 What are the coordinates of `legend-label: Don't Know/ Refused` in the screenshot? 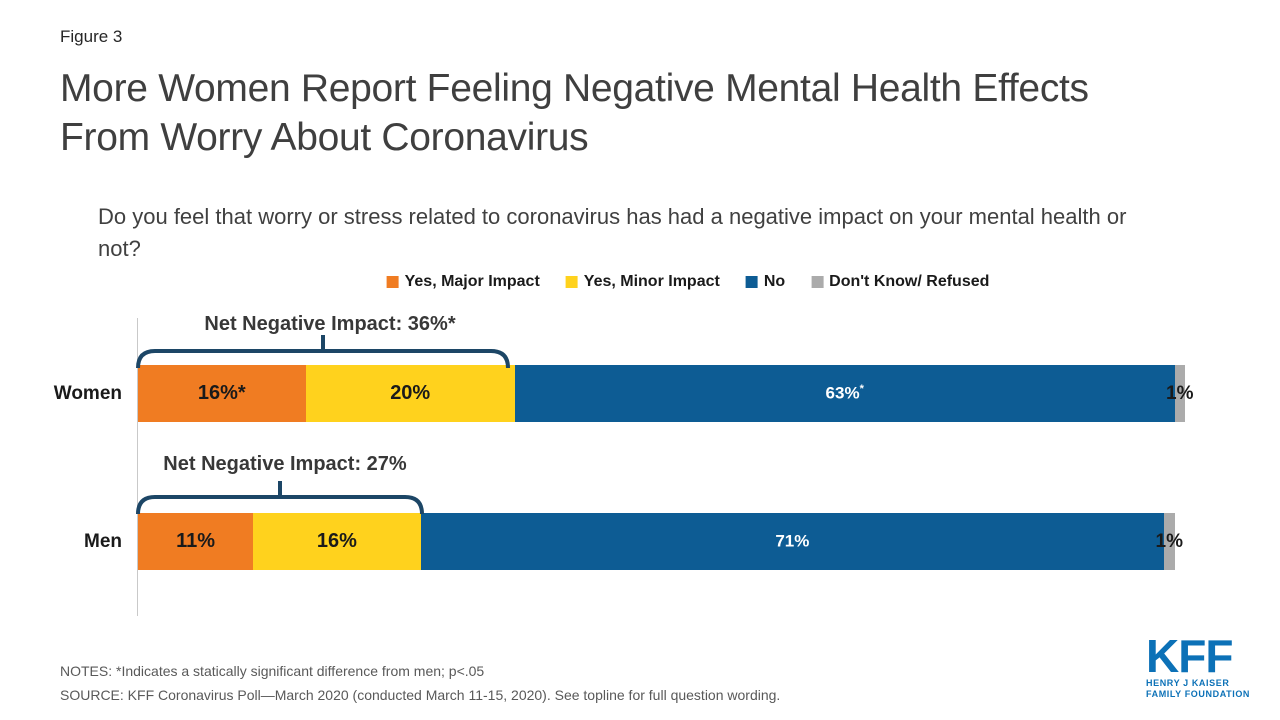 It's located at (909, 281).